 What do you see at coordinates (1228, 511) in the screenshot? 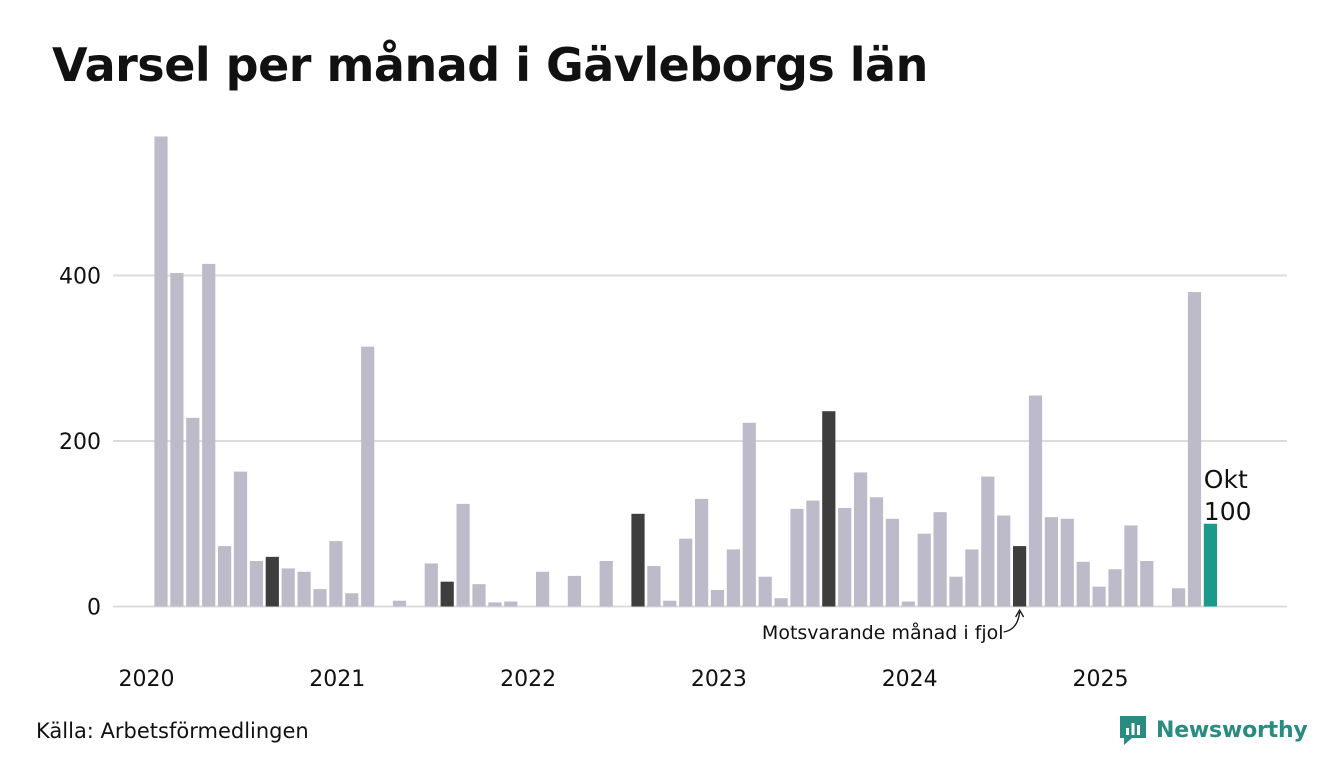
I see `current-value-label: 100` at bounding box center [1228, 511].